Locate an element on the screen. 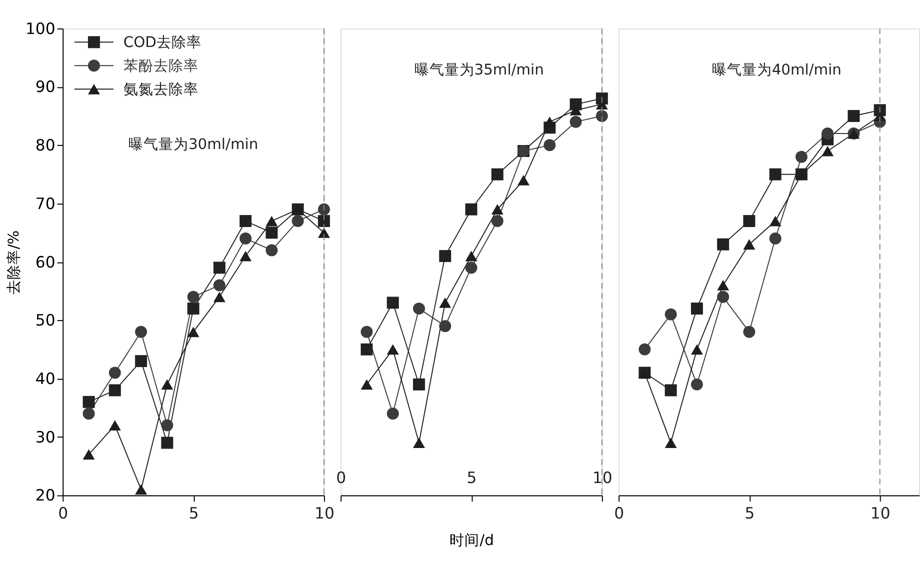  legend-label: 苯酚去除率 is located at coordinates (160, 66).